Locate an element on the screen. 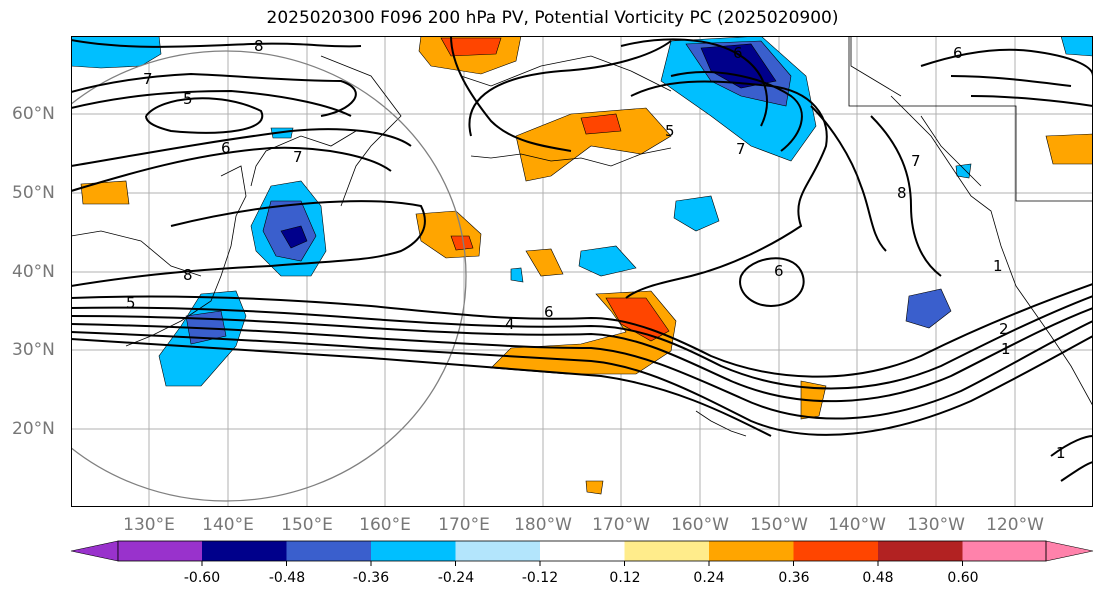 This screenshot has width=1105, height=601. lon-label: 130°W is located at coordinates (936, 525).